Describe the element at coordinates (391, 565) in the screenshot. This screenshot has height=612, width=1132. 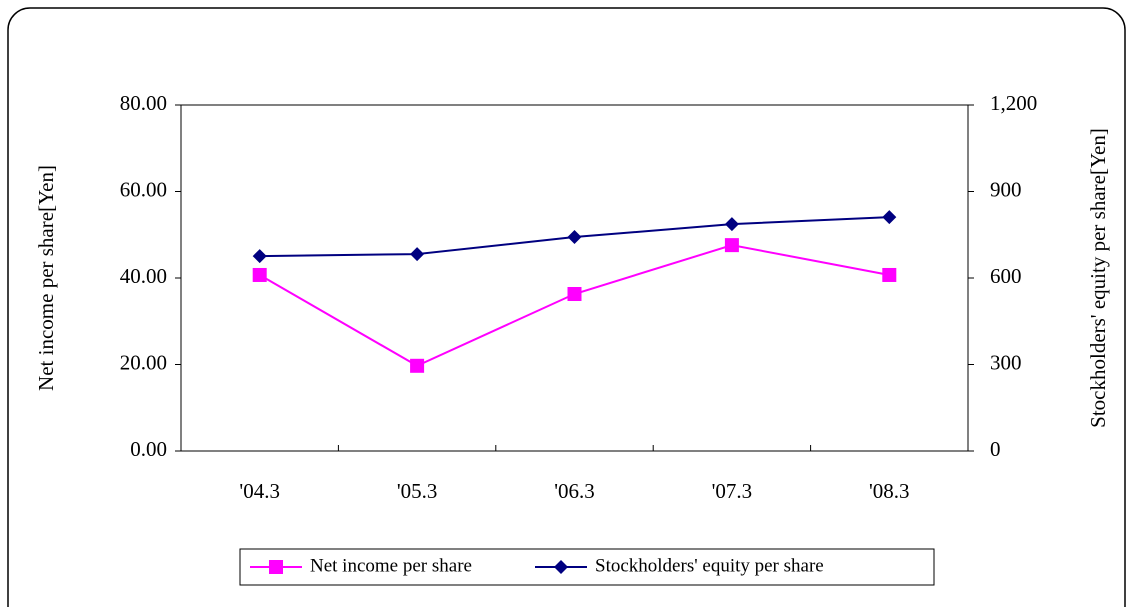
I see `legend-label: Net income per share` at that location.